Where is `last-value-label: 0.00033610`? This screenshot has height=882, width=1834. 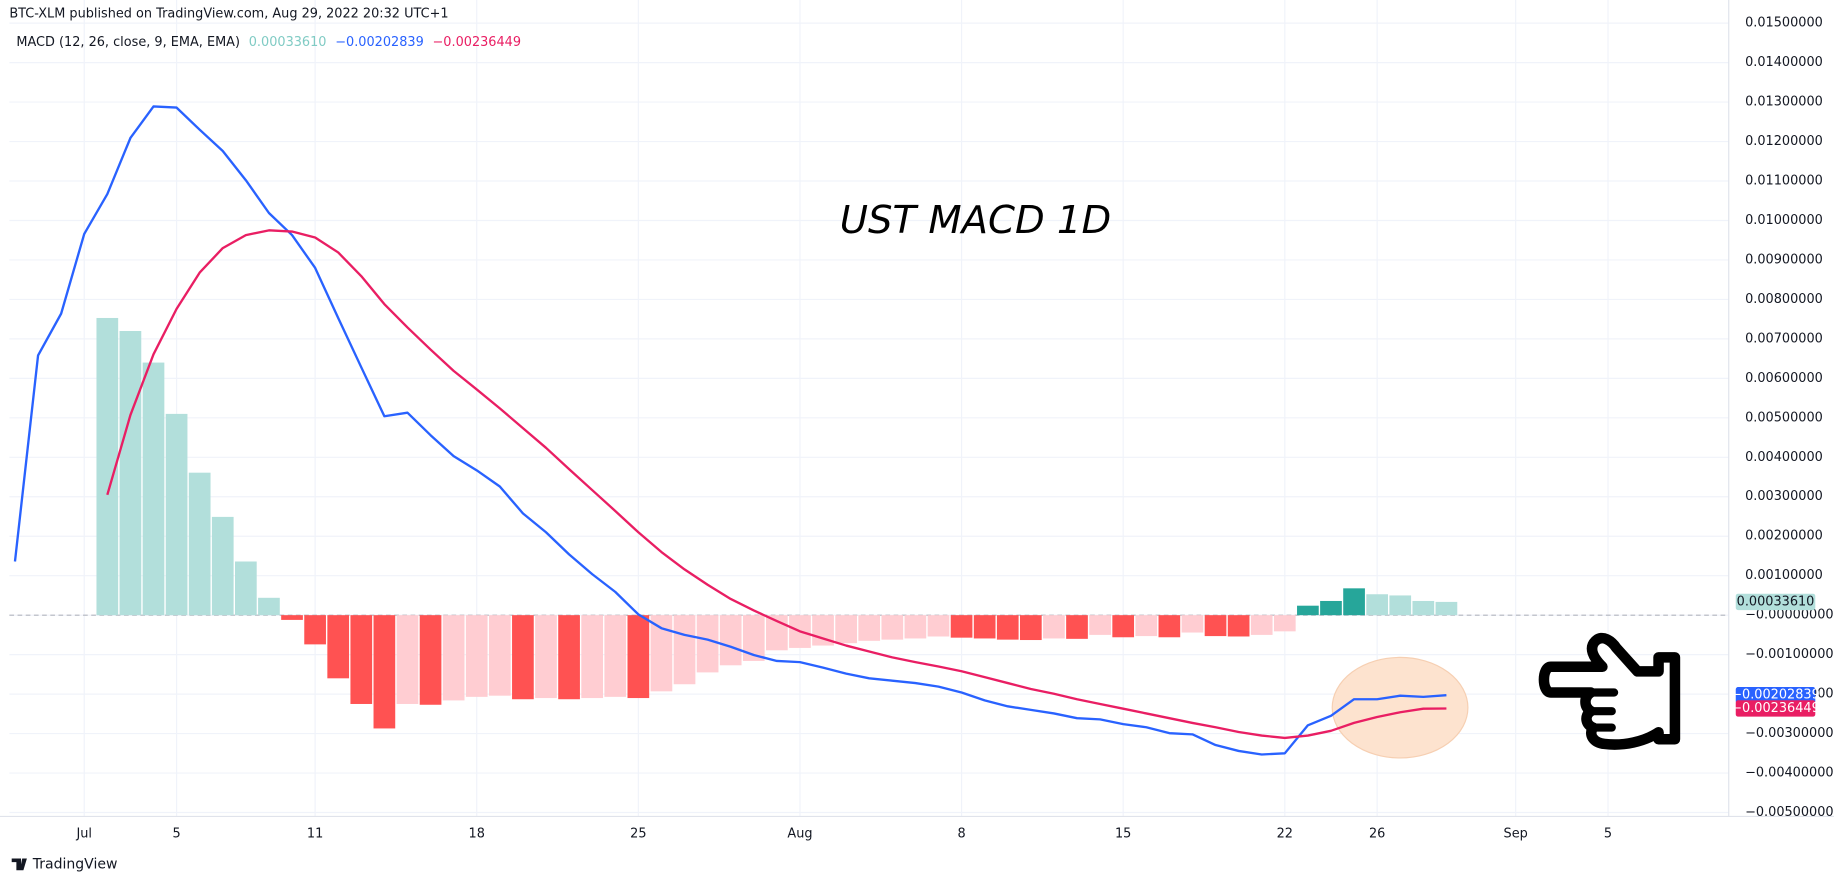 last-value-label: 0.00033610 is located at coordinates (1776, 601).